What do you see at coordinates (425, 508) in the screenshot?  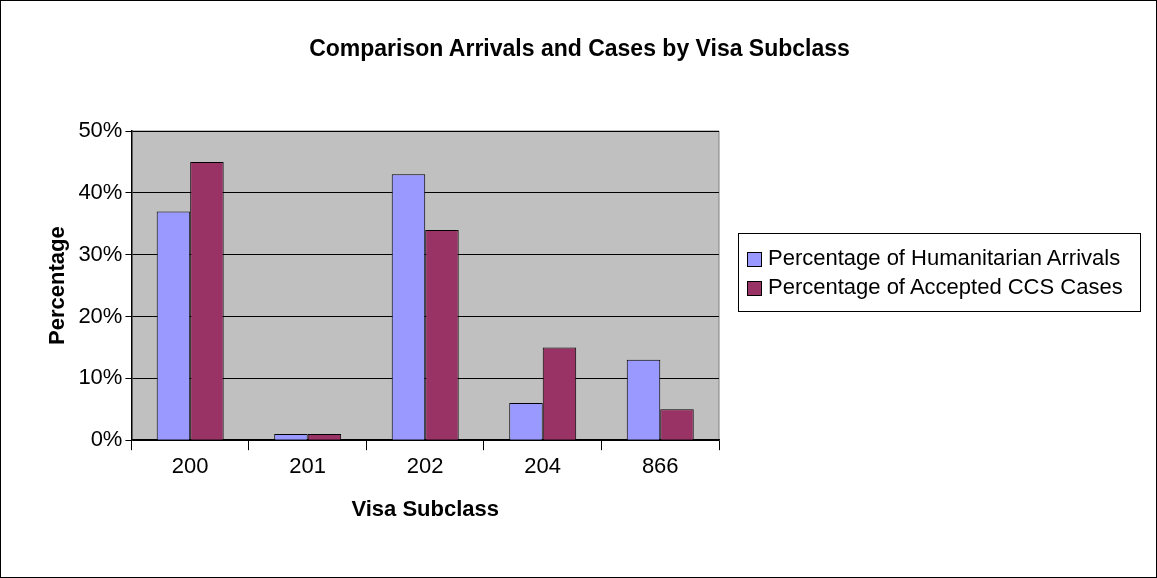 I see `x-axis-title: Visa Subclass` at bounding box center [425, 508].